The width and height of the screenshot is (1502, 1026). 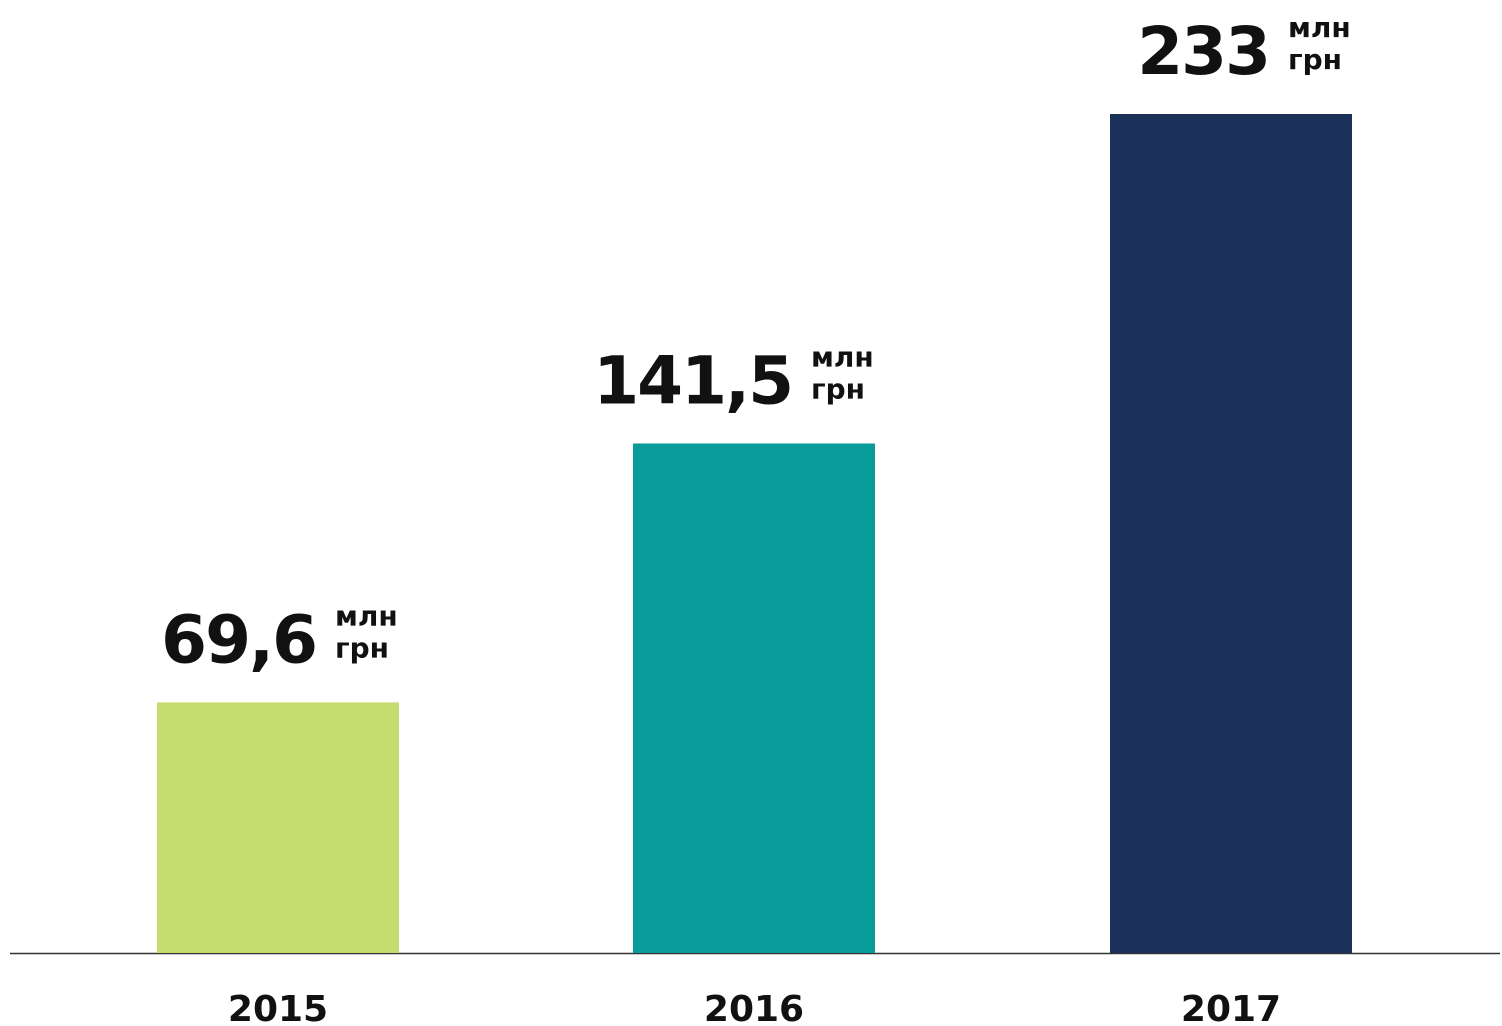 I want to click on x-tick-label: 2015, so click(x=278, y=1007).